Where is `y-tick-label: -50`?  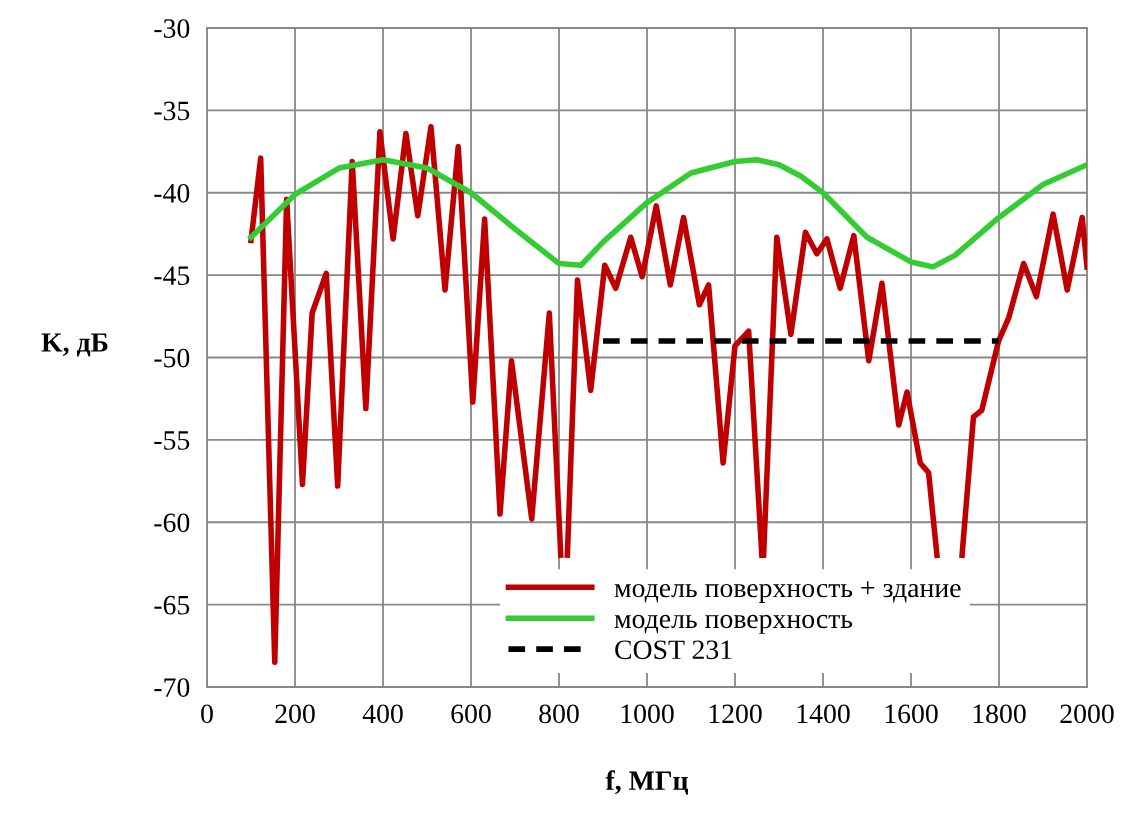 y-tick-label: -50 is located at coordinates (172, 358).